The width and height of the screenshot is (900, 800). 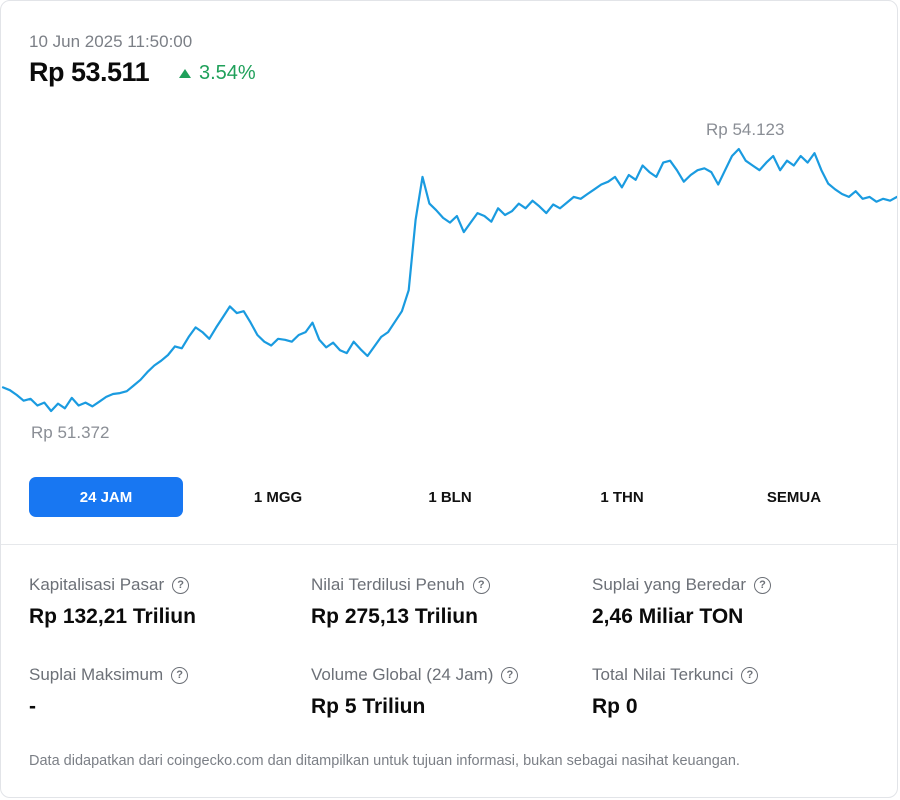 I want to click on stat-value: 2,46 Miliar TON, so click(x=668, y=616).